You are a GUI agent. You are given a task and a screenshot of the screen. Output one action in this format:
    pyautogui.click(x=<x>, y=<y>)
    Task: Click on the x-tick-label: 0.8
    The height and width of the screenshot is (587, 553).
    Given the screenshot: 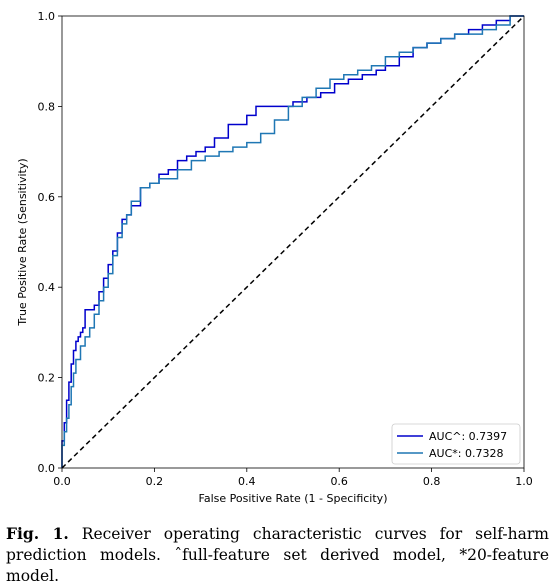 What is the action you would take?
    pyautogui.click(x=432, y=481)
    